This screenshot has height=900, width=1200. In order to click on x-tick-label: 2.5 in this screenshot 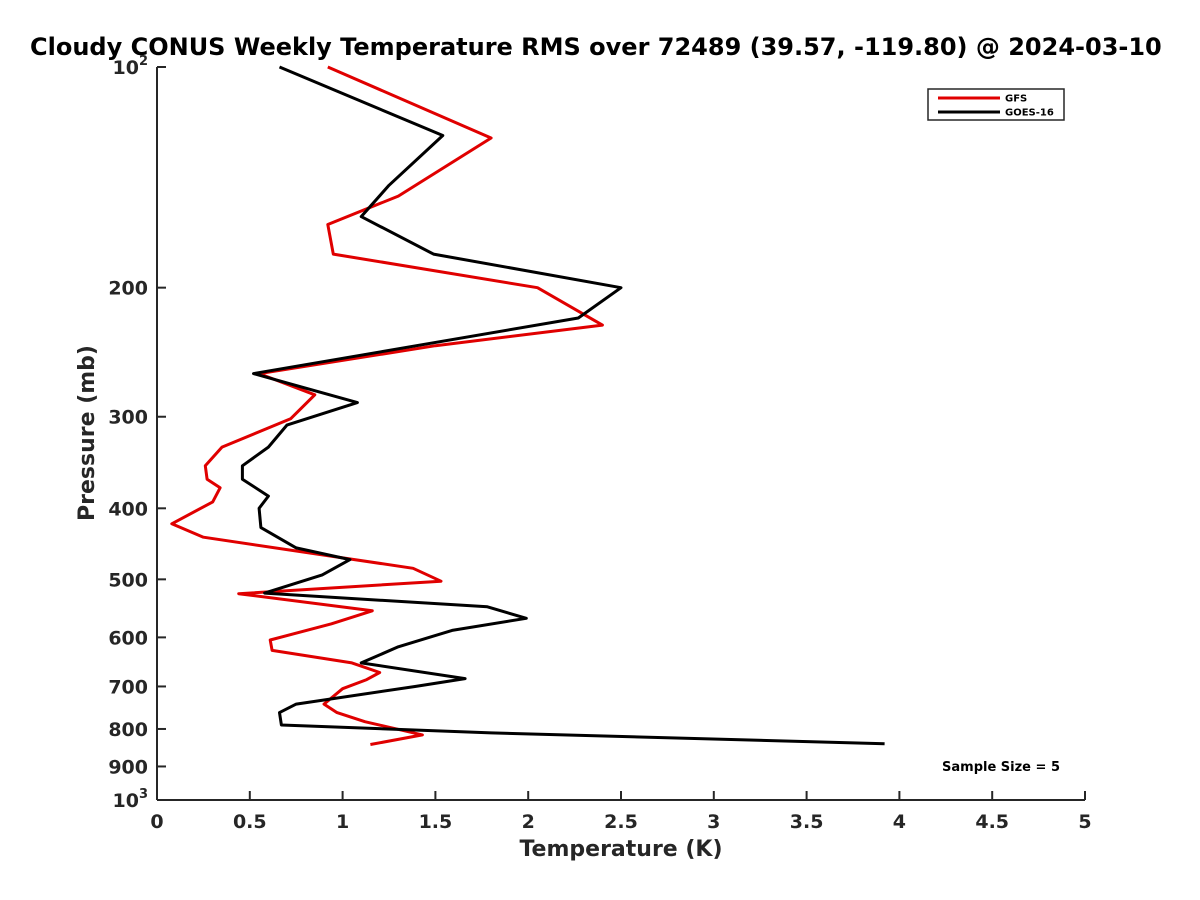, I will do `click(621, 822)`.